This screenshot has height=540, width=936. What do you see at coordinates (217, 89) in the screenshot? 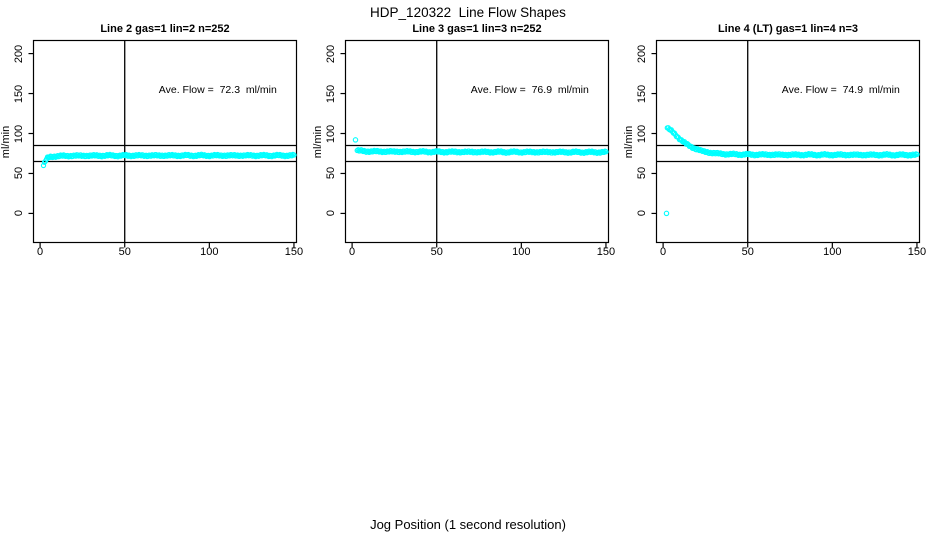
I see `ave-flow-annotation: Ave. Flow = 72.3 ml/min` at bounding box center [217, 89].